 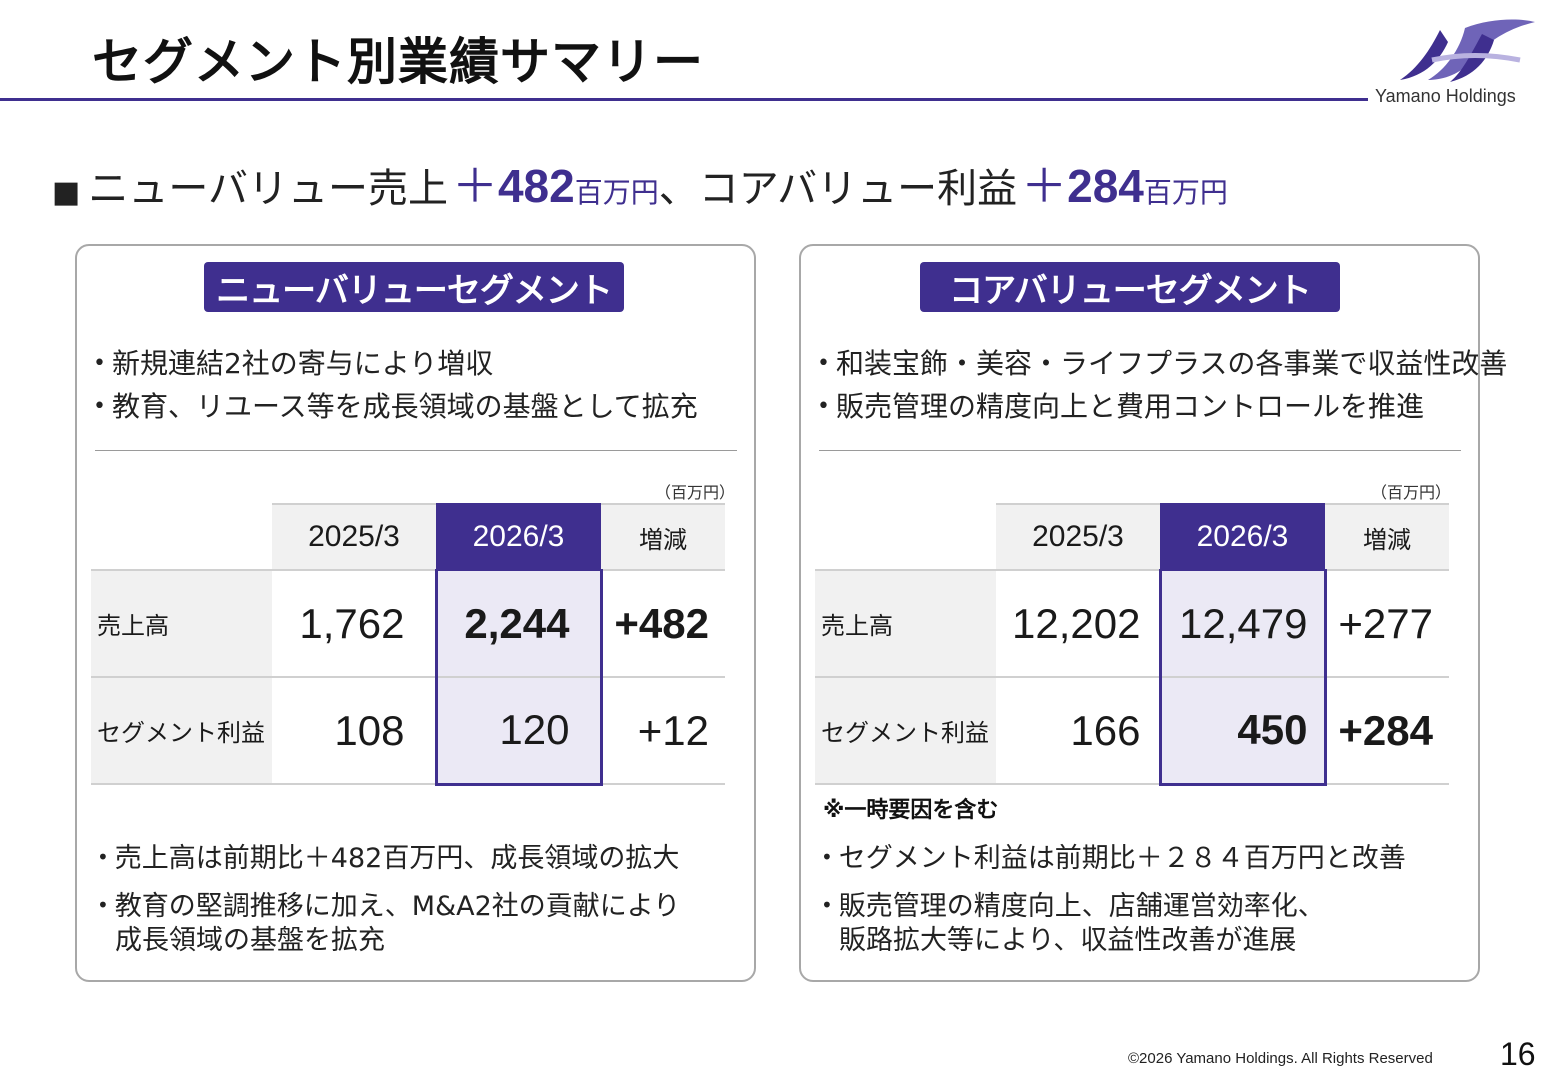 What do you see at coordinates (395, 363) in the screenshot?
I see `list-item: 新規連結2社の寄与により増収` at bounding box center [395, 363].